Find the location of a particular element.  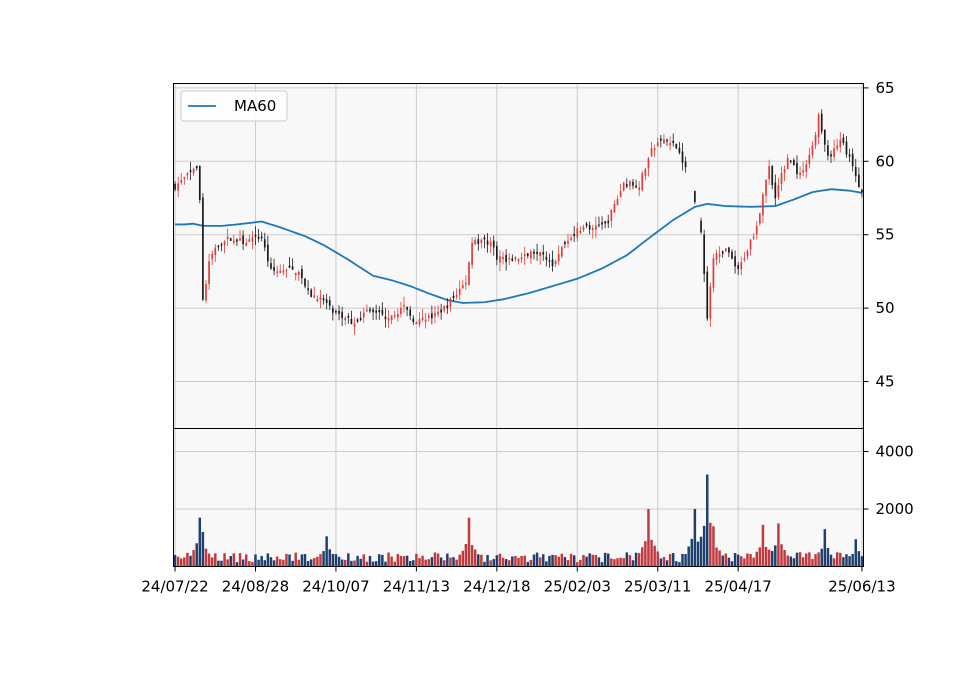

x-tick-label: 24/11/13 is located at coordinates (416, 587).